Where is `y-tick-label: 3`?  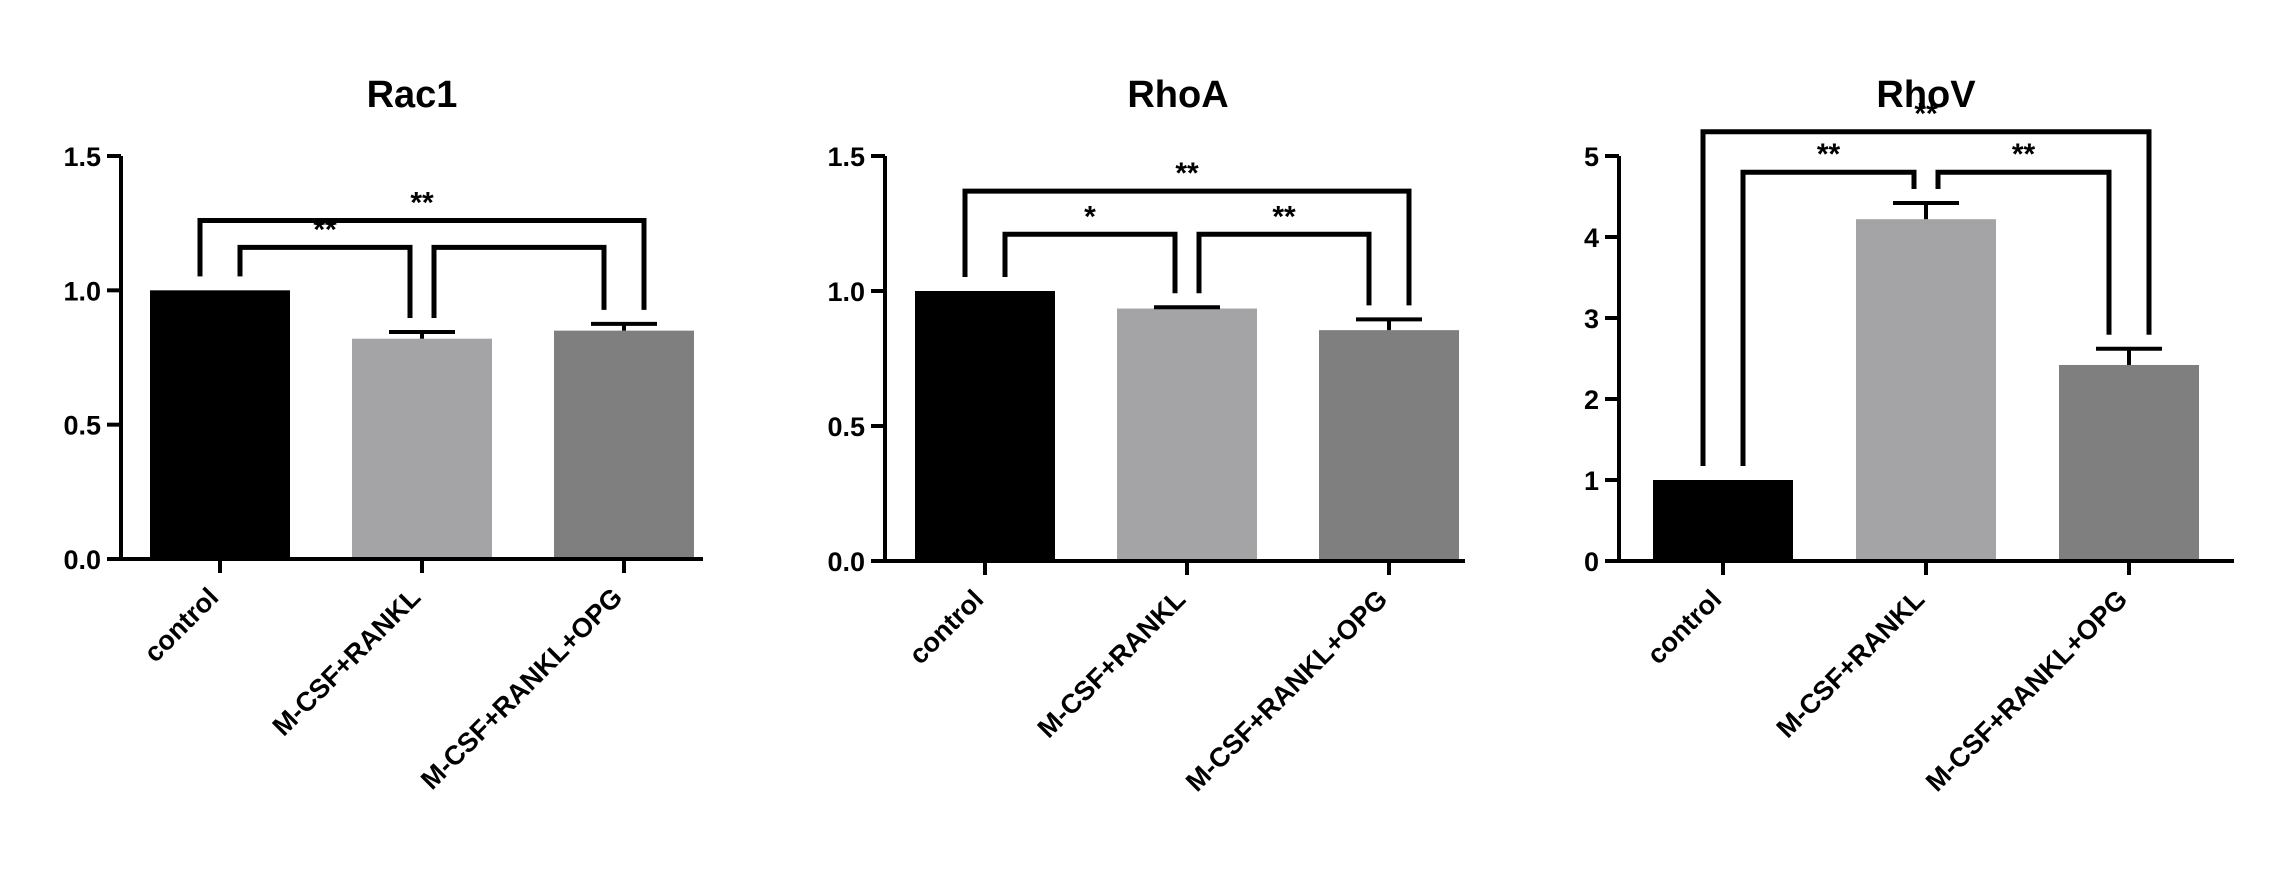
y-tick-label: 3 is located at coordinates (1591, 319).